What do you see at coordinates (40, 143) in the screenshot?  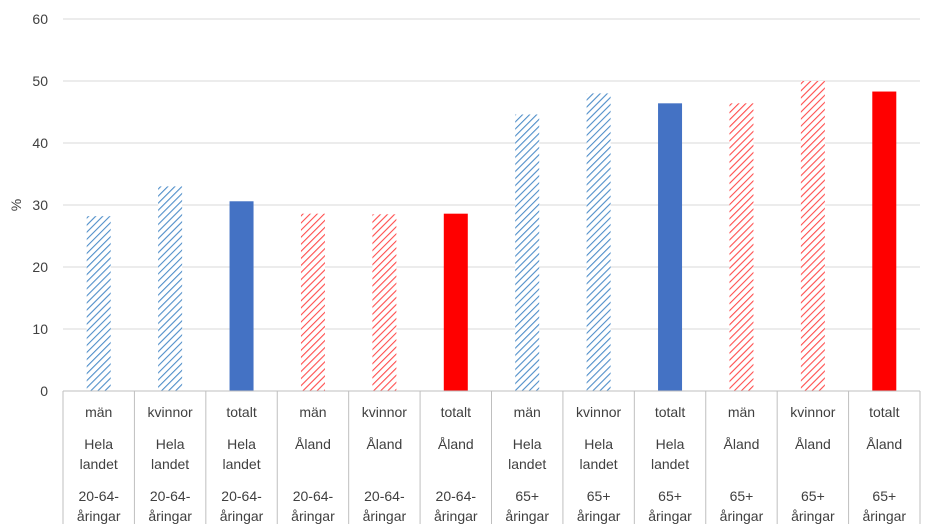 I see `y-tick-label: 40` at bounding box center [40, 143].